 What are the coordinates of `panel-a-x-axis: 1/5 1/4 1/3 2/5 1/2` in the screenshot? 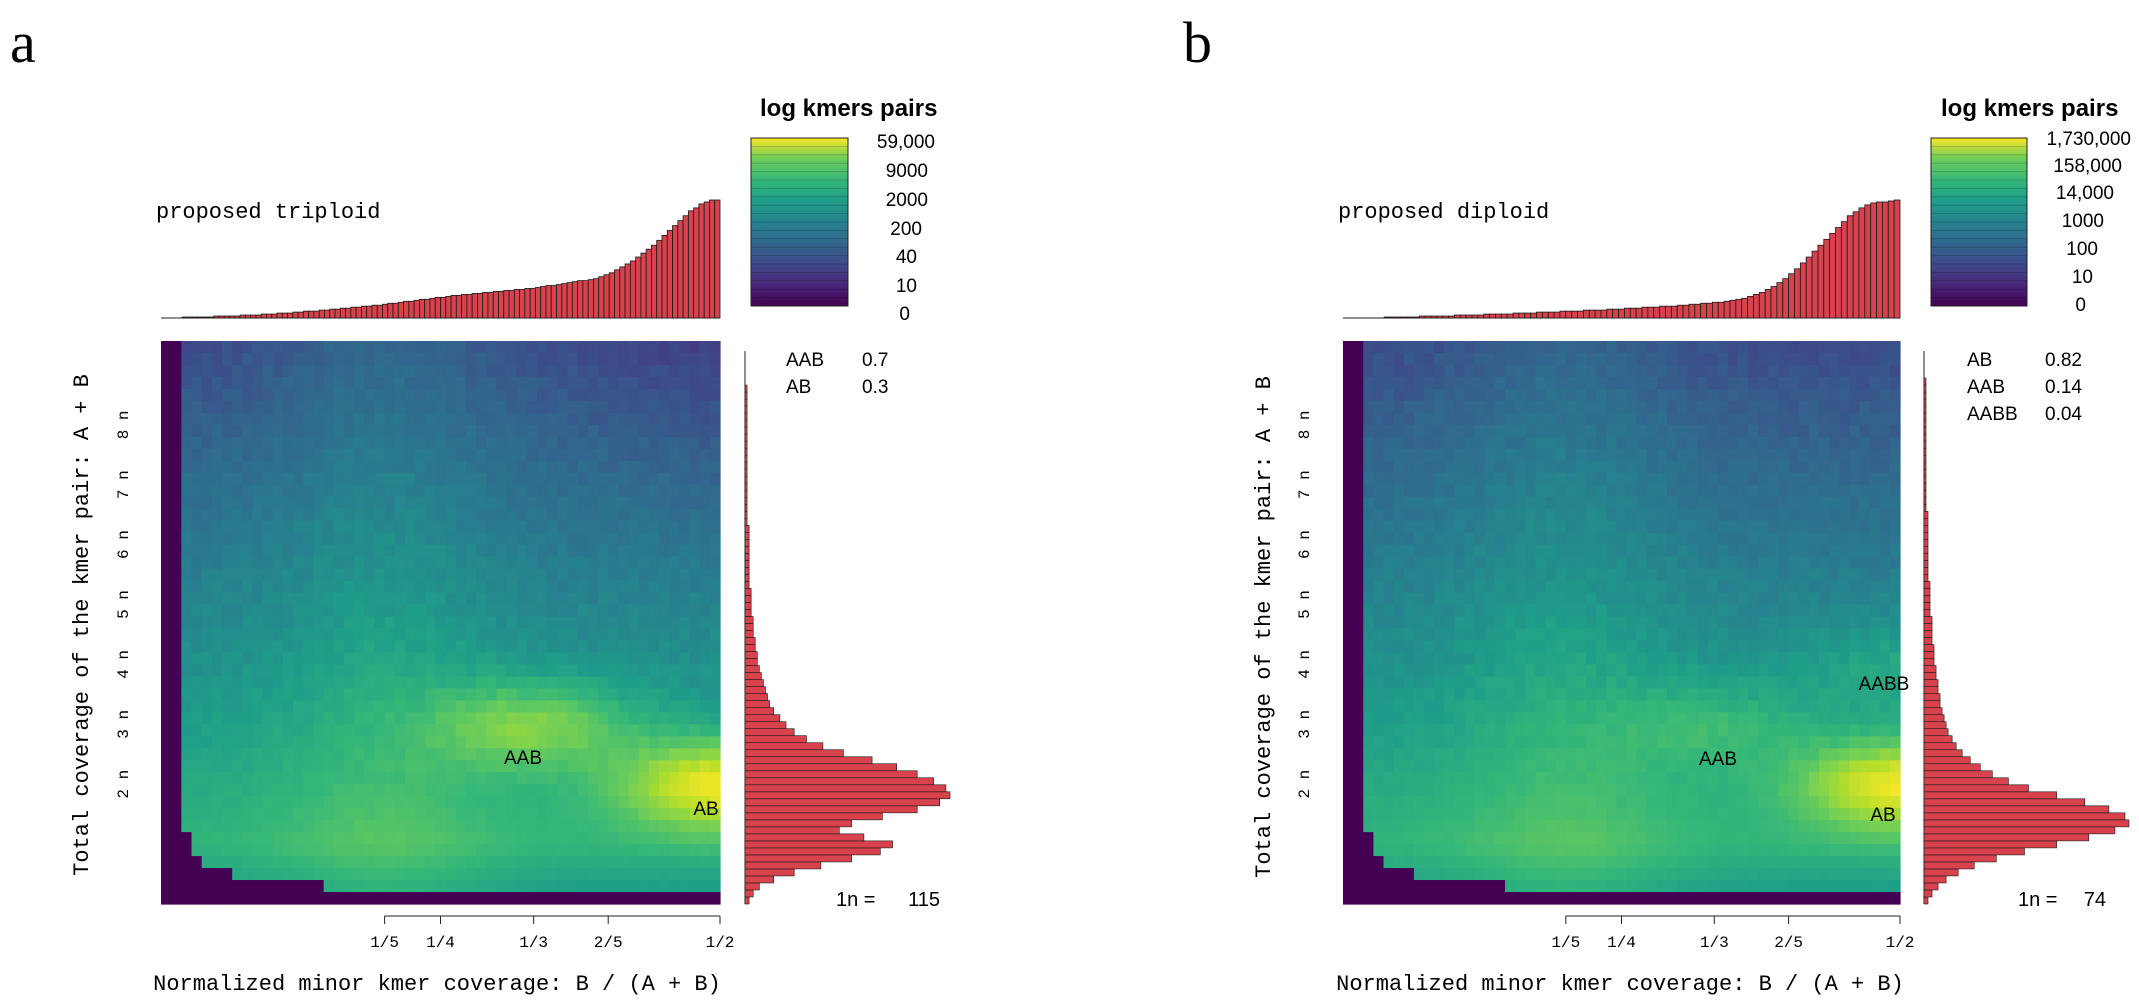 It's located at (552, 933).